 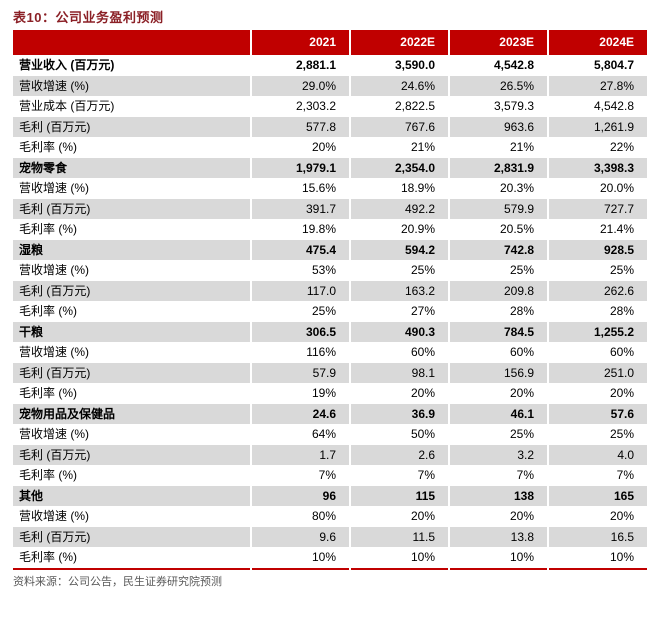 What do you see at coordinates (616, 229) in the screenshot?
I see `cell-value: 21.4%` at bounding box center [616, 229].